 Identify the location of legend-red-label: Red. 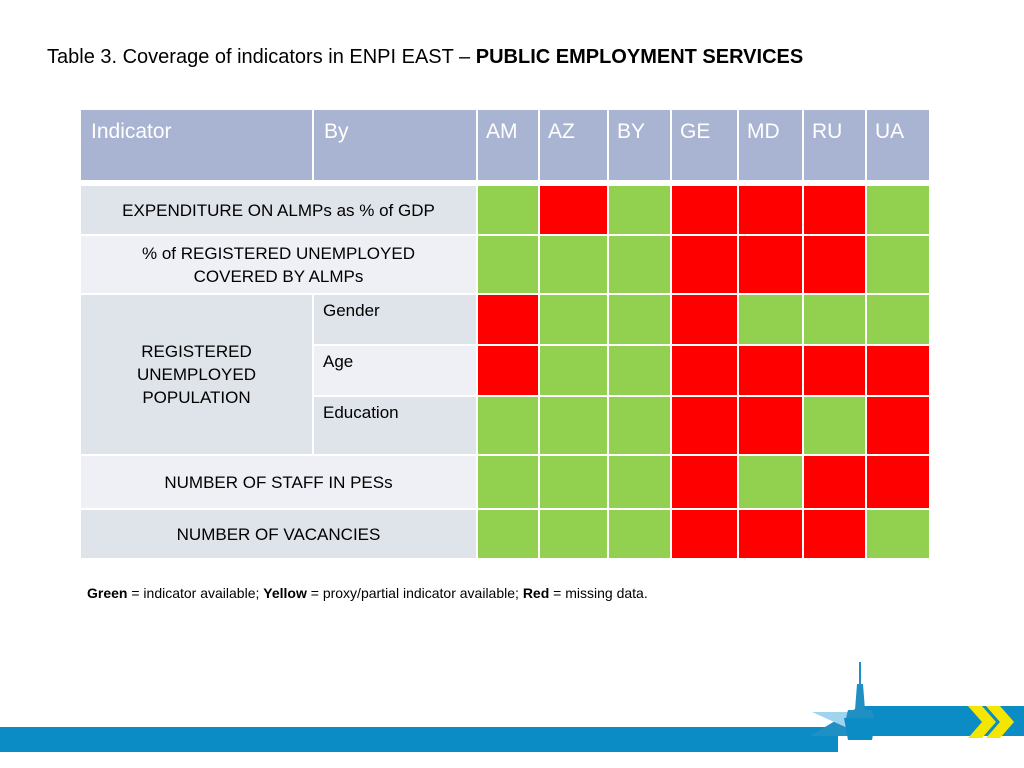
(536, 593).